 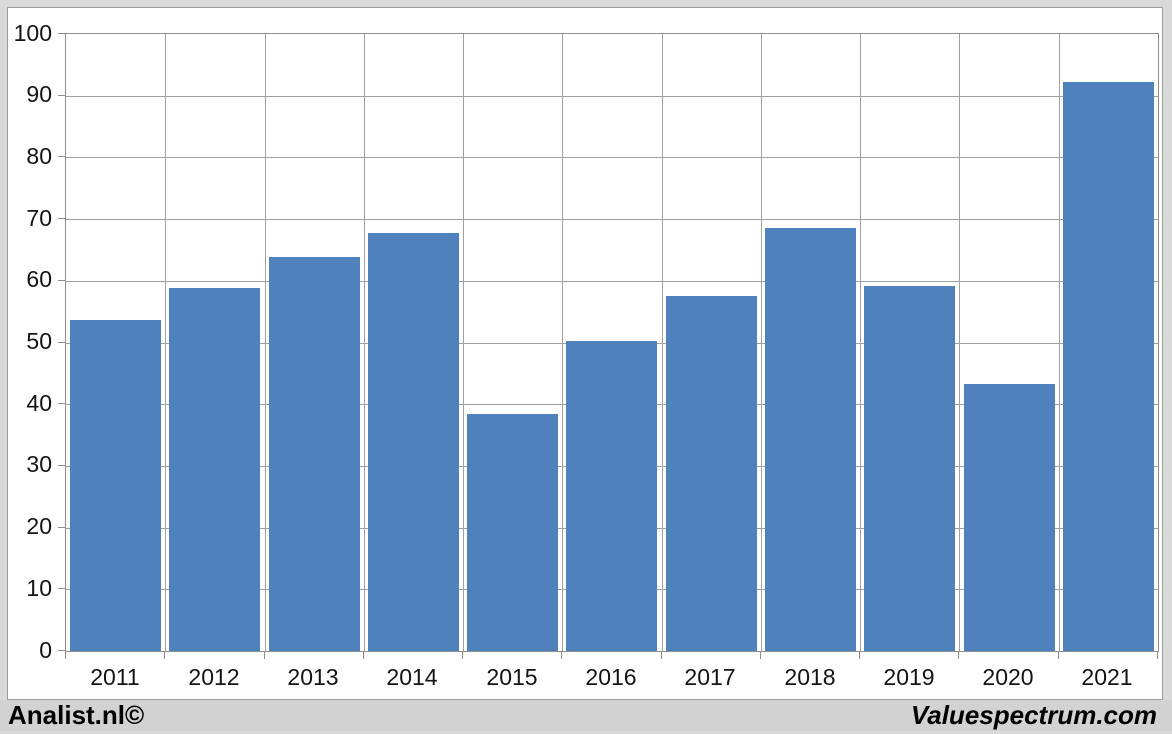 I want to click on x-category-label-2014: 2014, so click(x=412, y=677).